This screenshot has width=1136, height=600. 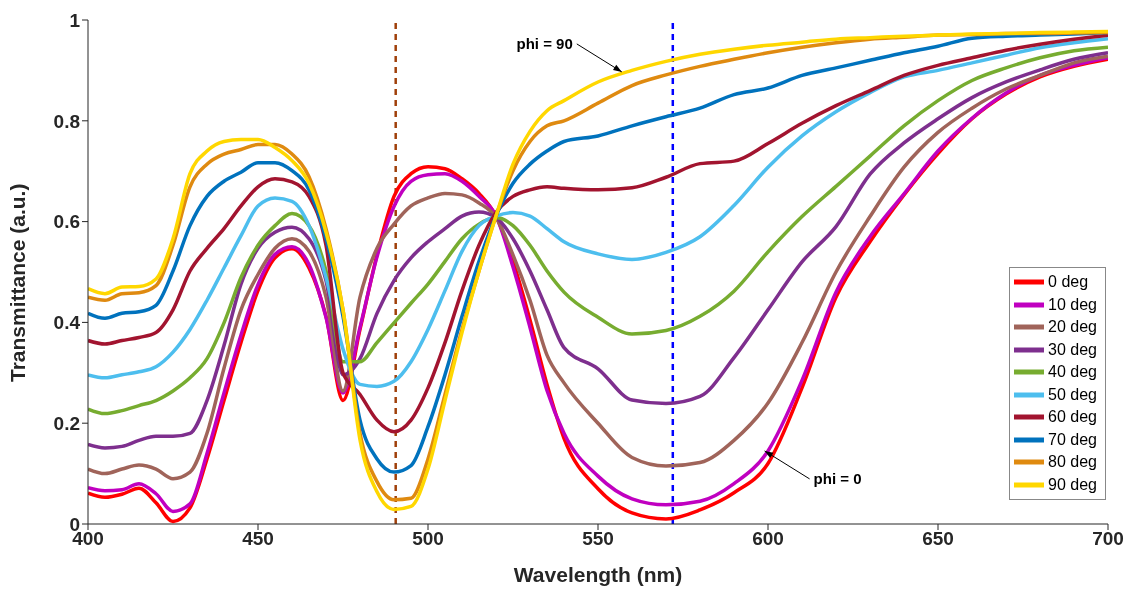 I want to click on x-tick-label: 500, so click(x=428, y=539).